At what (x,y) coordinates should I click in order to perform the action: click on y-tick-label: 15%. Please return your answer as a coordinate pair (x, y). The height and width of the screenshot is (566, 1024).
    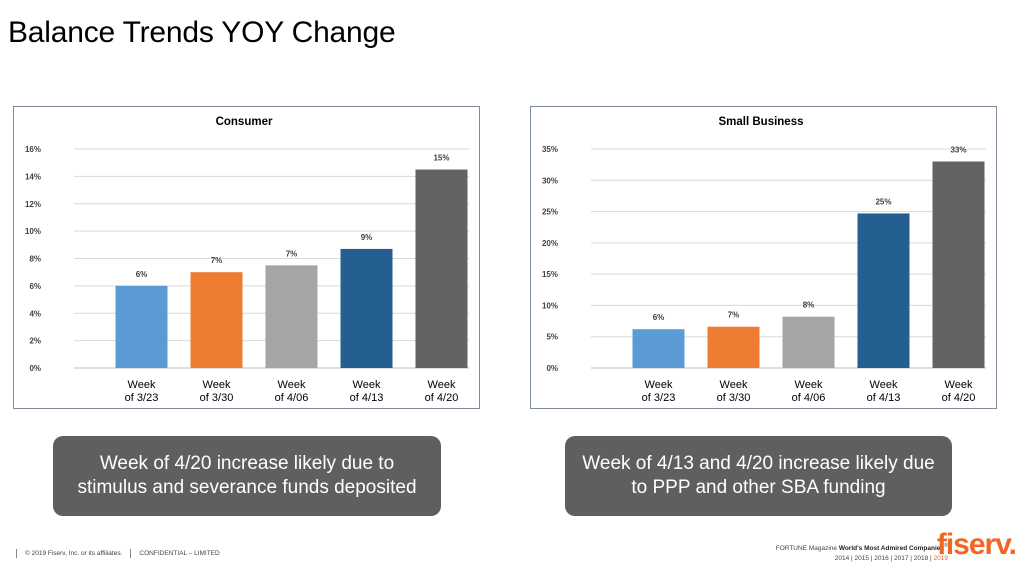
    Looking at the image, I should click on (550, 274).